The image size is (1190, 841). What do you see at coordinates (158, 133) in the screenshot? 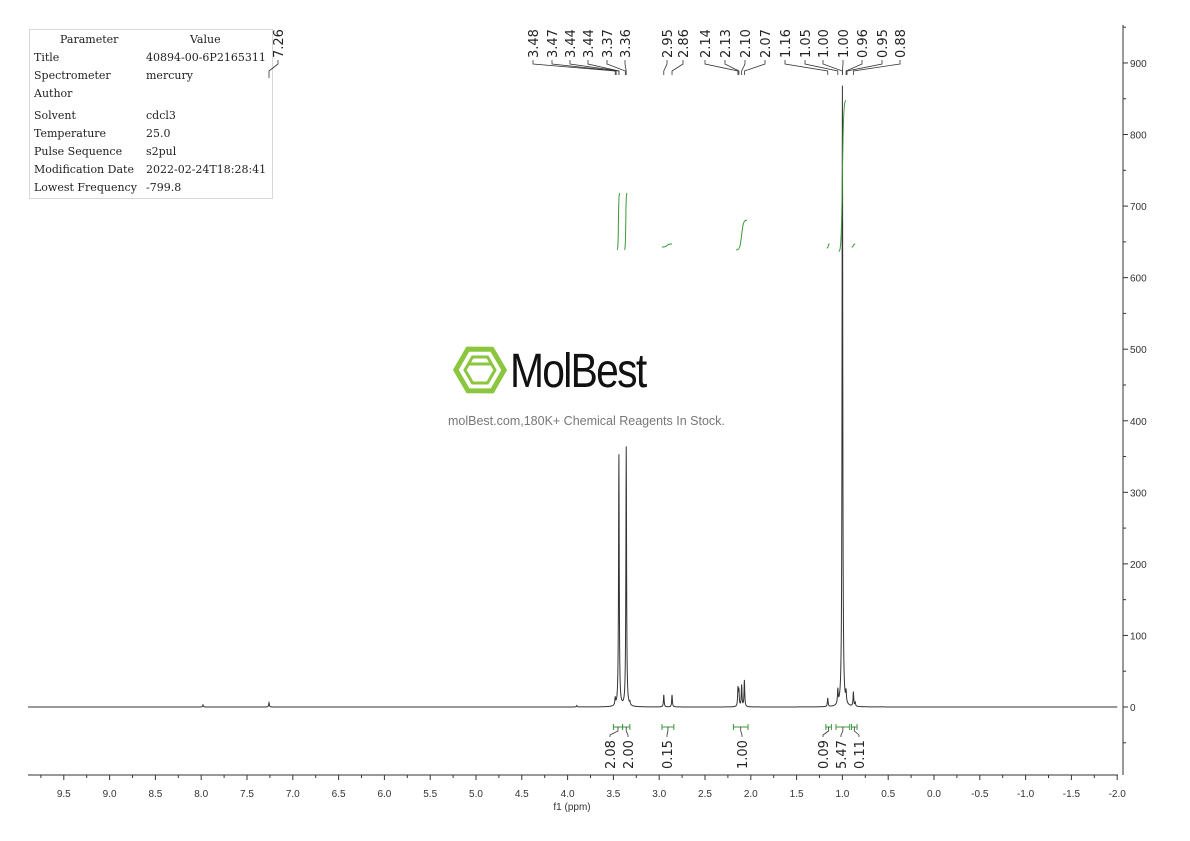
I see `param-value: 25.0` at bounding box center [158, 133].